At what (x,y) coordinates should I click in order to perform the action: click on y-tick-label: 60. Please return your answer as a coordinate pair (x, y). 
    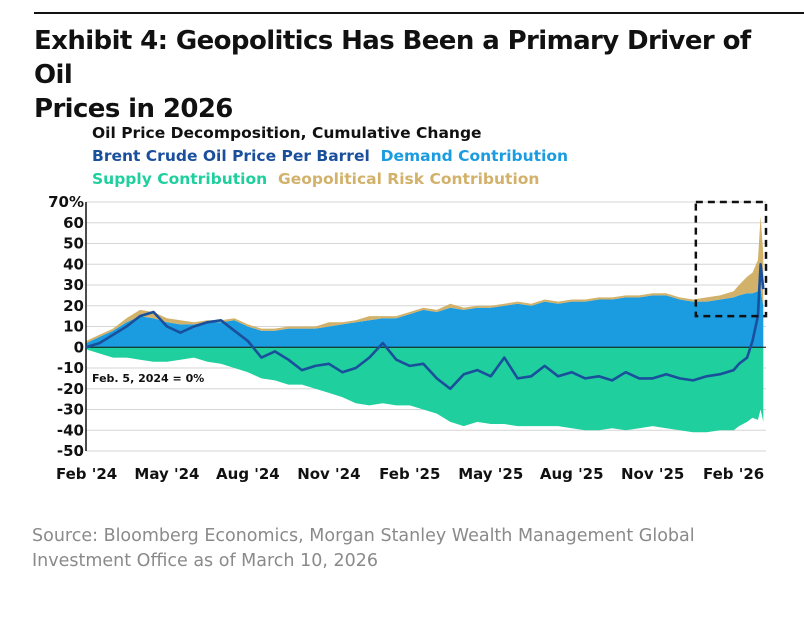
    Looking at the image, I should click on (73, 223).